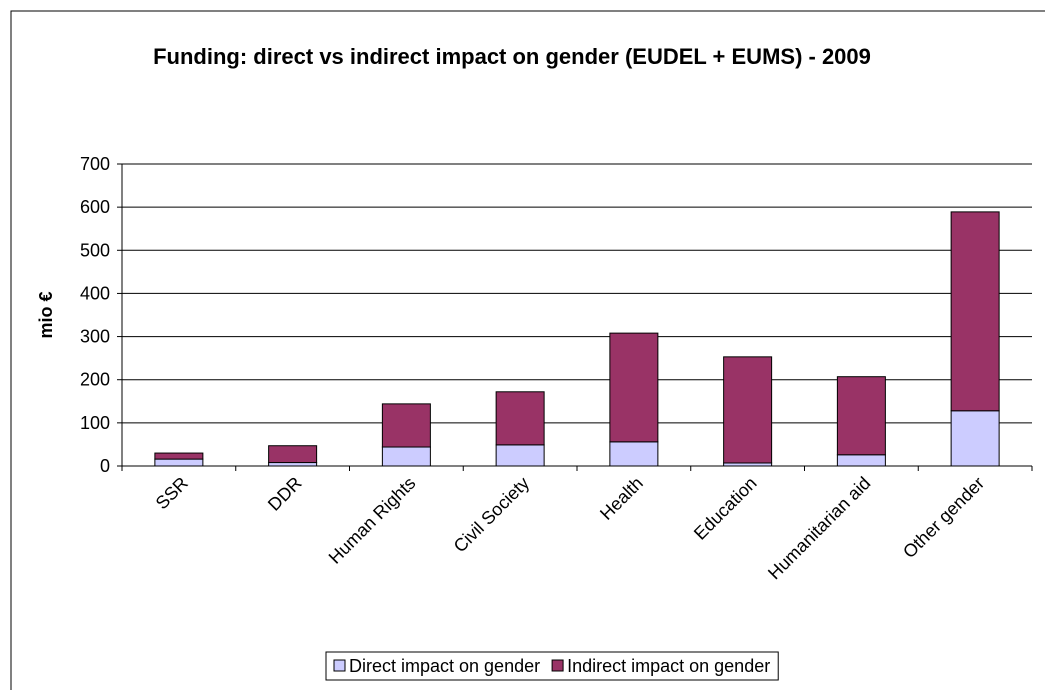 The image size is (1045, 690). I want to click on y-tick-label: 200, so click(95, 380).